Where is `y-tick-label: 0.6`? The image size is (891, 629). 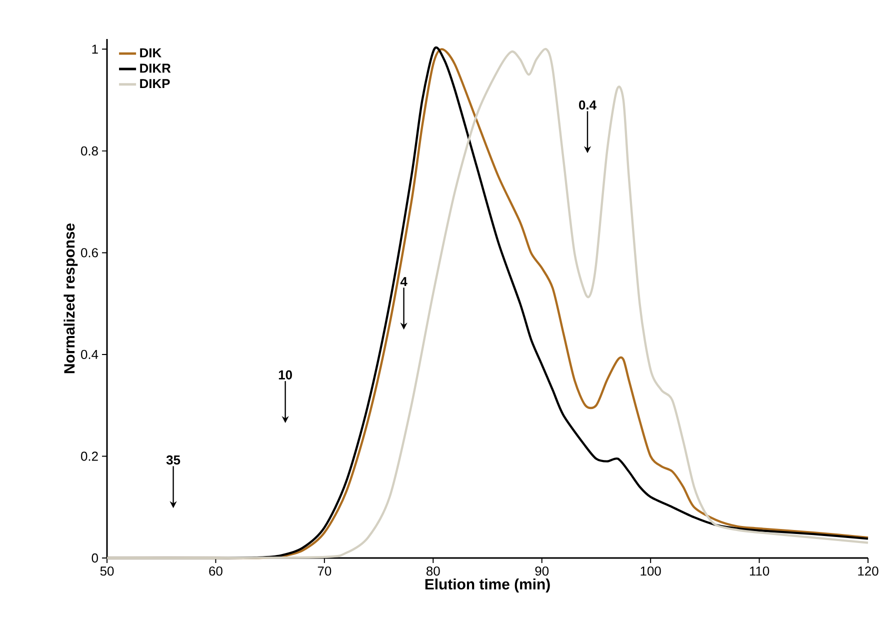 y-tick-label: 0.6 is located at coordinates (89, 253).